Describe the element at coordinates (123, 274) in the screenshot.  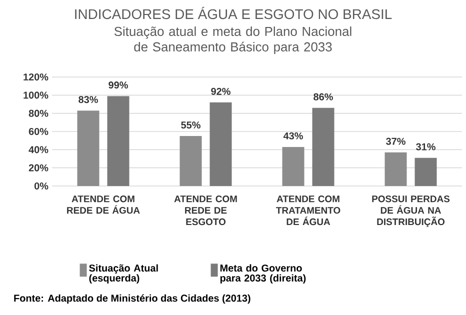
I see `legend-label: Situação Atual (esquerda)` at that location.